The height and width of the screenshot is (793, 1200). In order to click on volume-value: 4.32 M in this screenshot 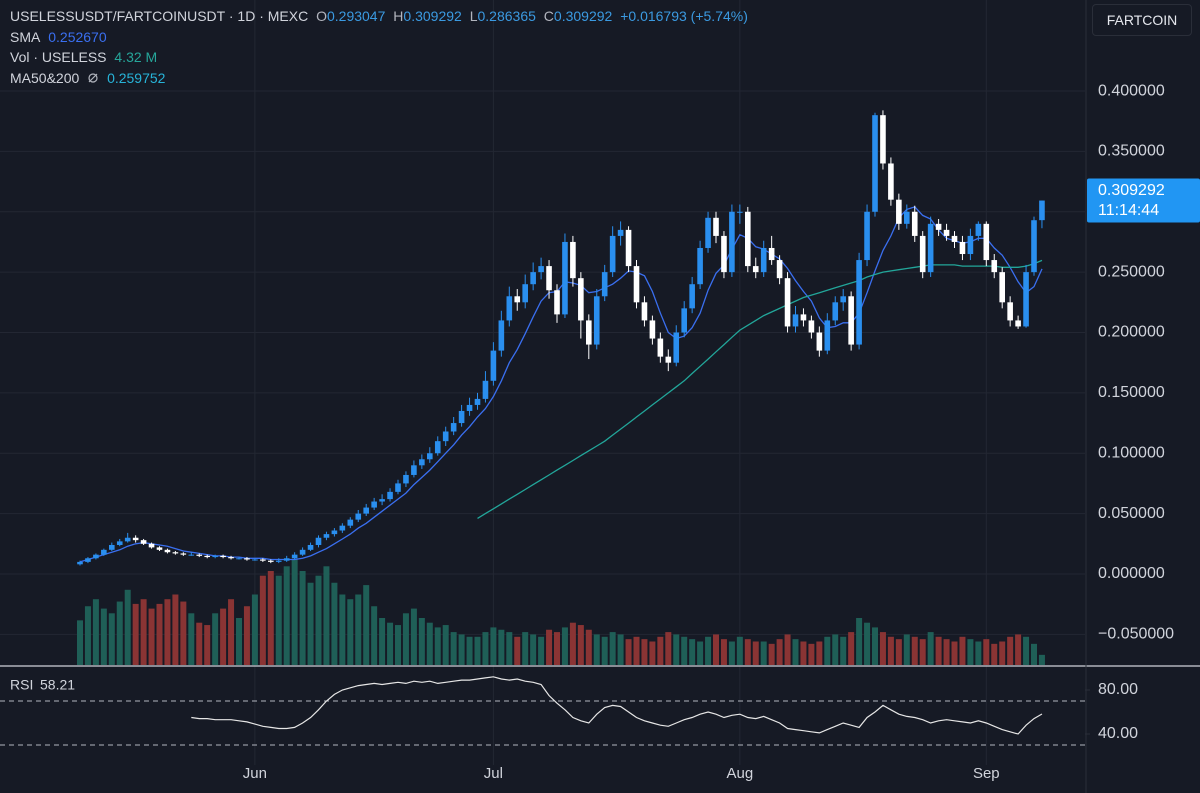, I will do `click(136, 57)`.